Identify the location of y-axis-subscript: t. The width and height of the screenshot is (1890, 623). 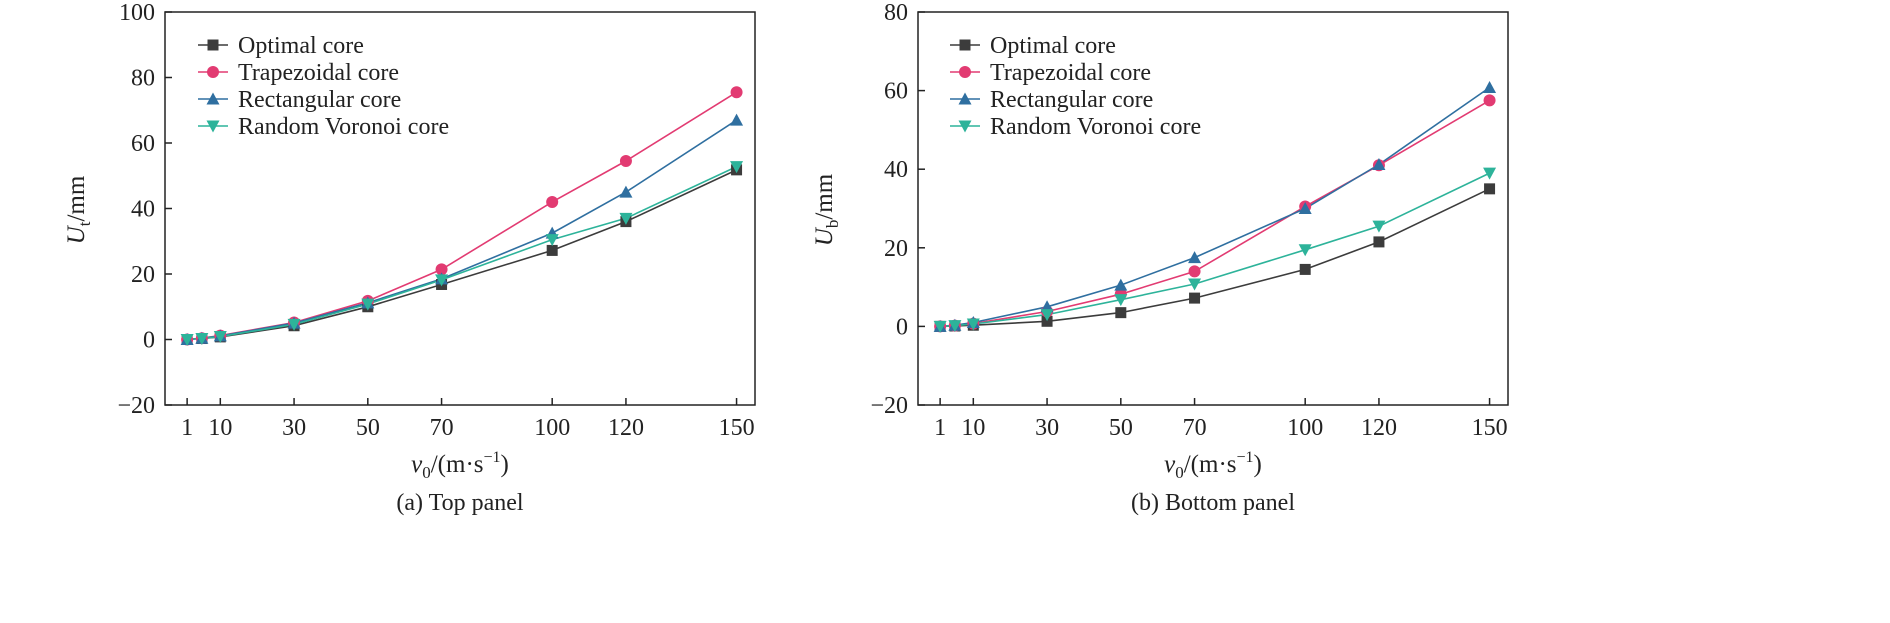
(84, 223).